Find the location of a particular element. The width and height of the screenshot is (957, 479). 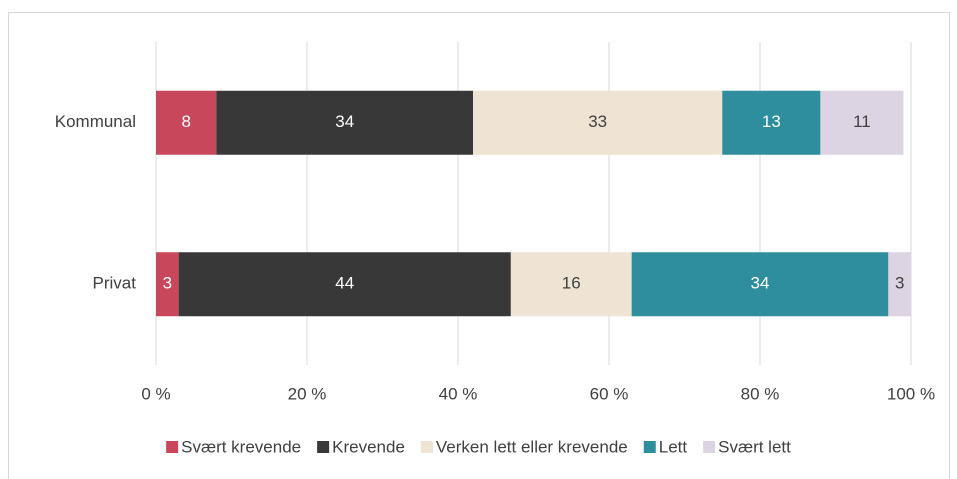

data-label: 16 is located at coordinates (571, 283).